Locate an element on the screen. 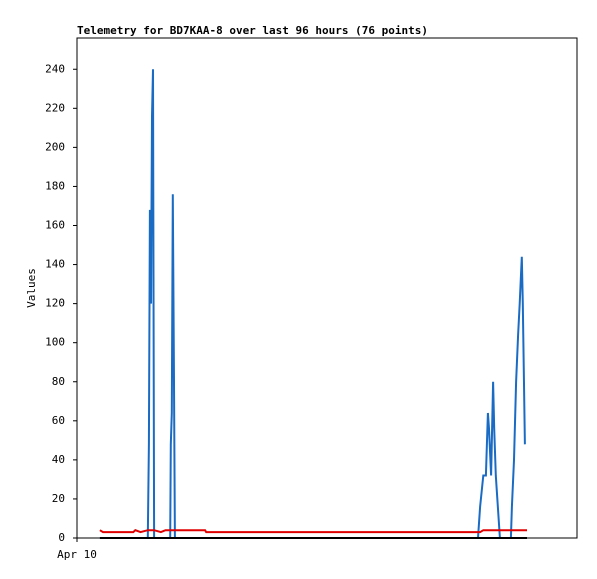  y-axis-label: Values is located at coordinates (31, 288).